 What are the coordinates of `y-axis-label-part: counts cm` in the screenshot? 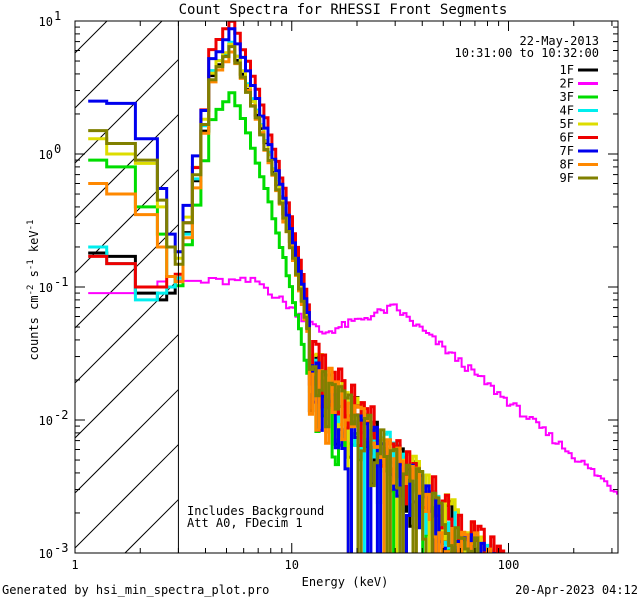 It's located at (34, 327).